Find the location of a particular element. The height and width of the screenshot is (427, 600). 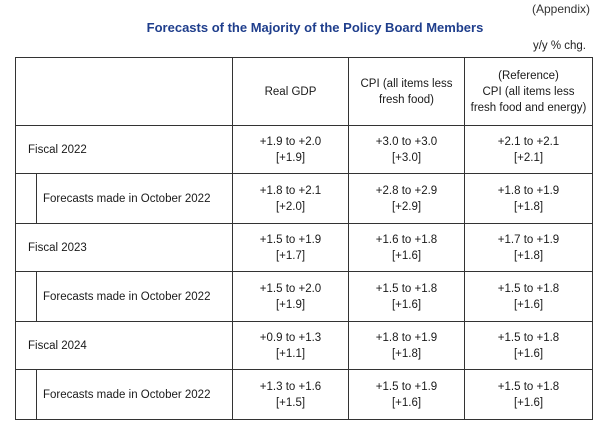

ref-range: +1.8 to +1.9 is located at coordinates (528, 190).